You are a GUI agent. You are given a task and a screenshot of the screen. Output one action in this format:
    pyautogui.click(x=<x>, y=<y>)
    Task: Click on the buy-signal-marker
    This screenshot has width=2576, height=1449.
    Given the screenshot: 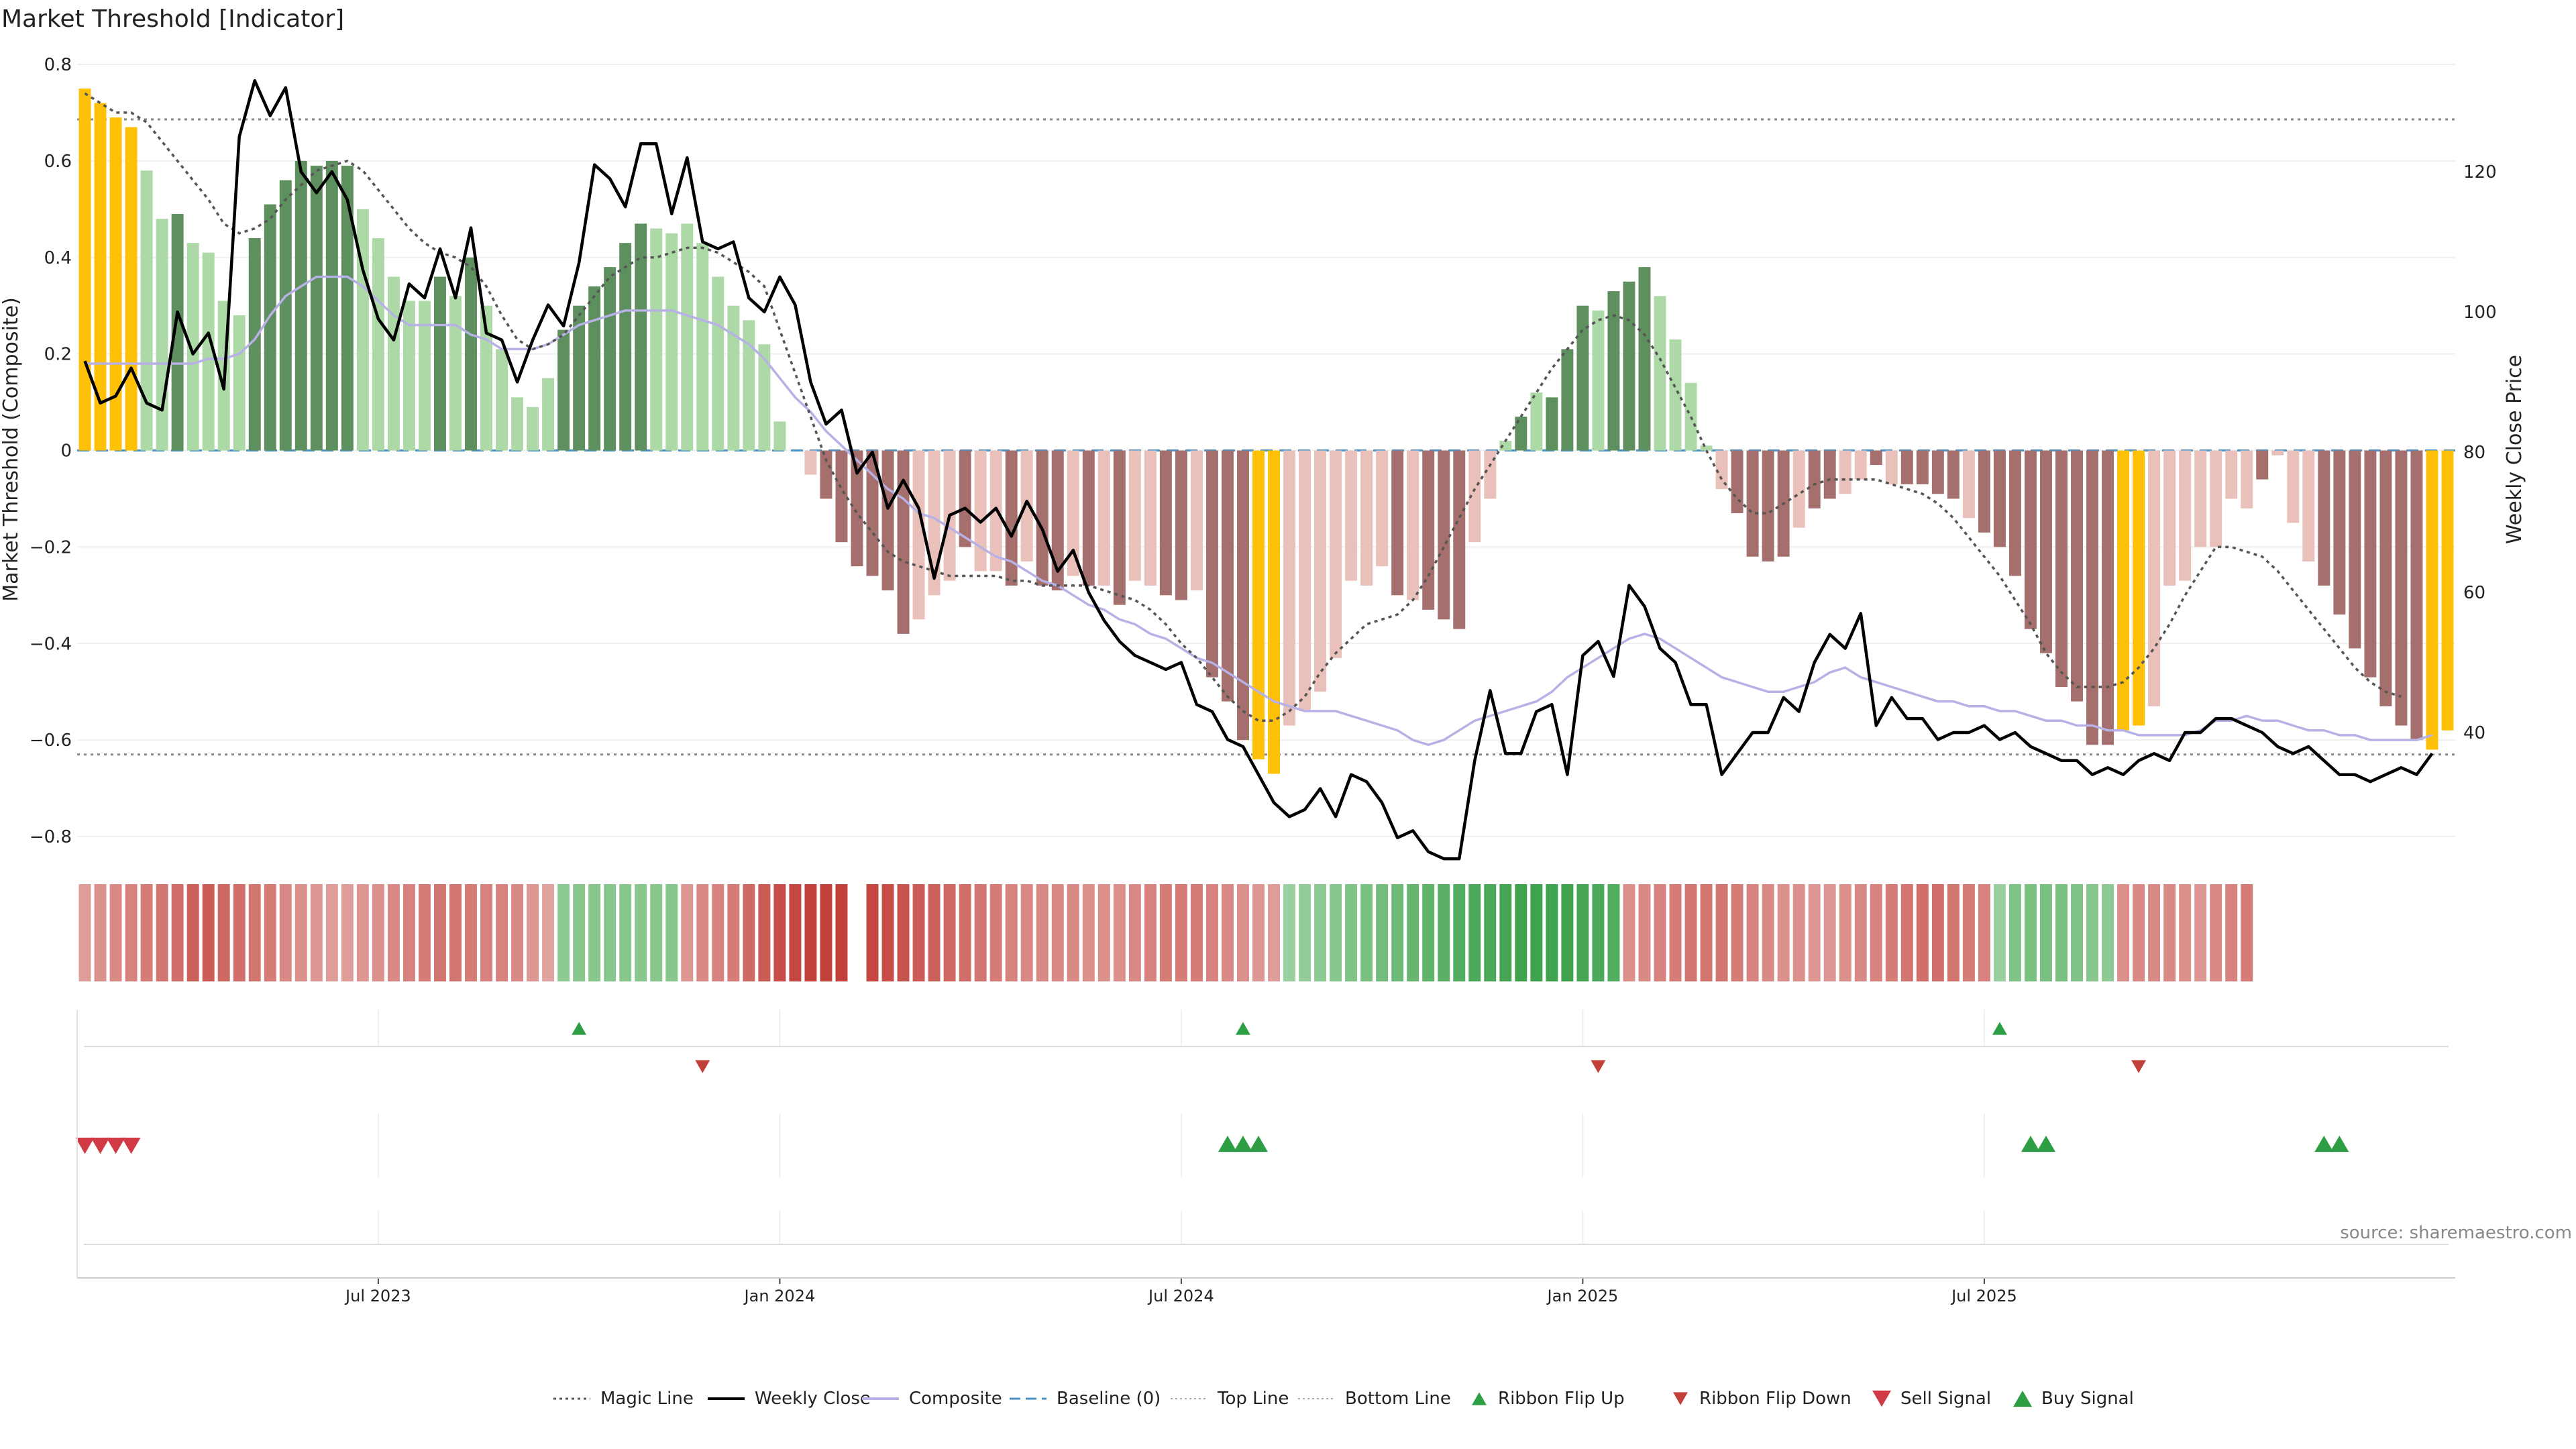 What is the action you would take?
    pyautogui.click(x=2045, y=1143)
    